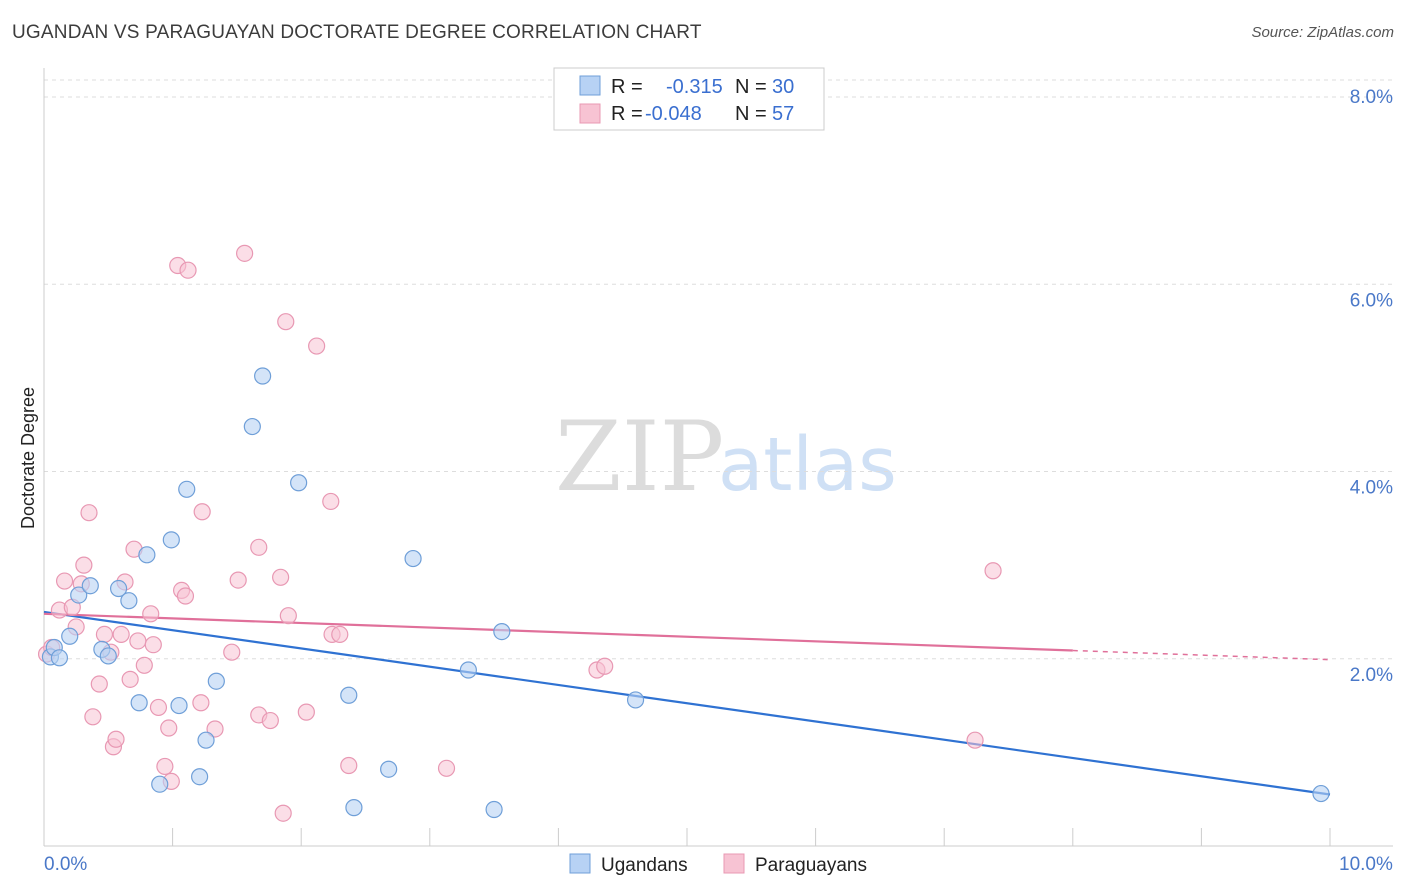 The height and width of the screenshot is (892, 1406). Describe the element at coordinates (694, 87) in the screenshot. I see `ugandans-r-value: -0.315` at that location.